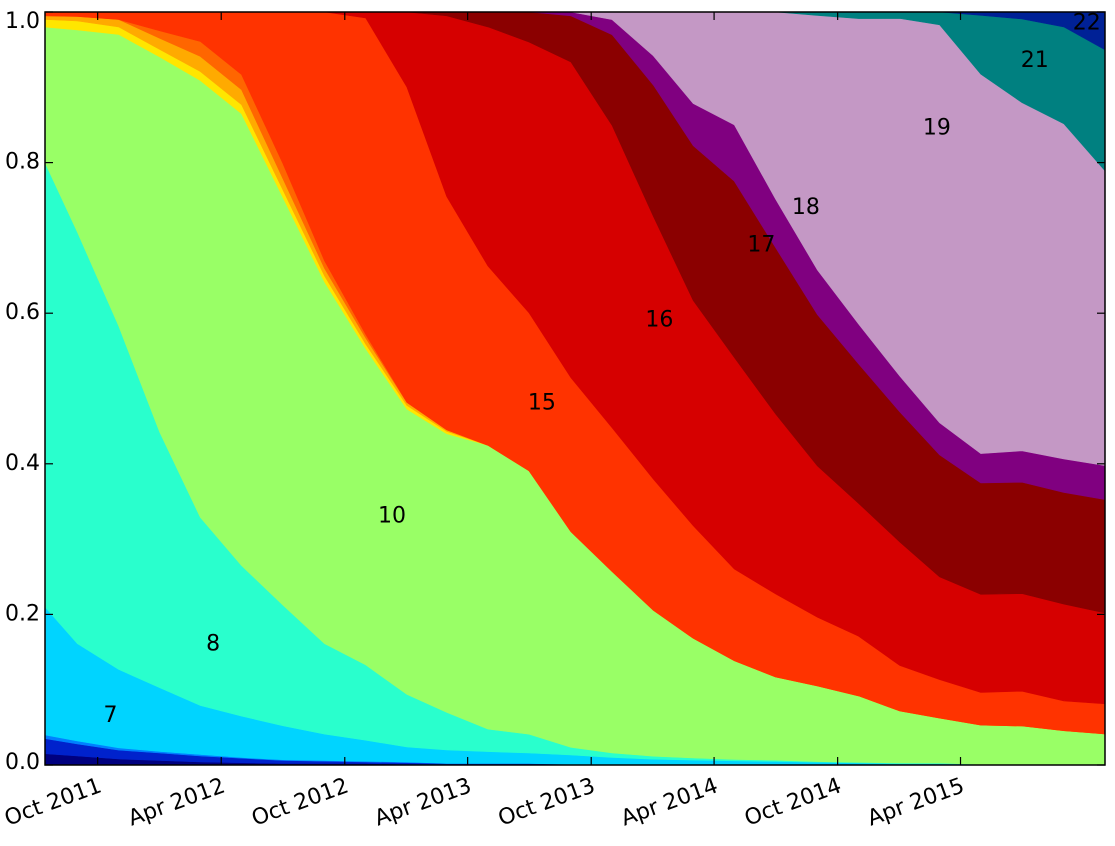  Describe the element at coordinates (937, 128) in the screenshot. I see `area-label-19: 19` at that location.